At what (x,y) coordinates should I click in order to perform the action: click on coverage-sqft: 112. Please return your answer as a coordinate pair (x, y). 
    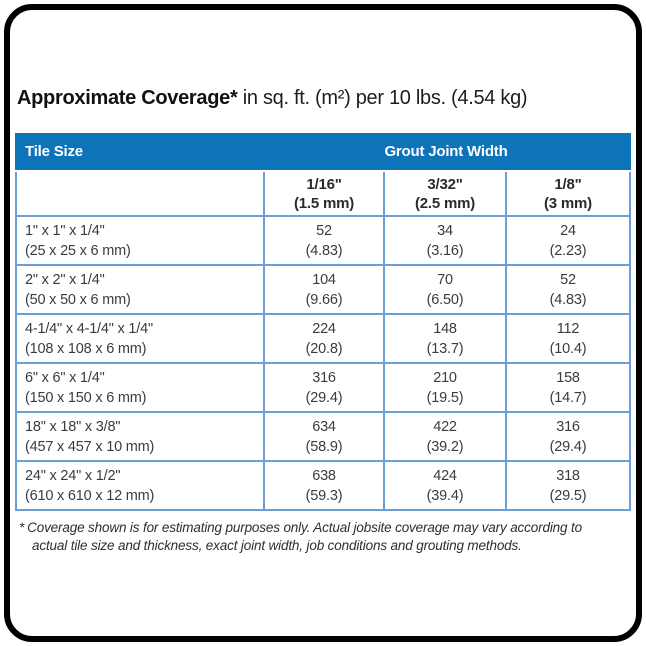
    Looking at the image, I should click on (568, 328).